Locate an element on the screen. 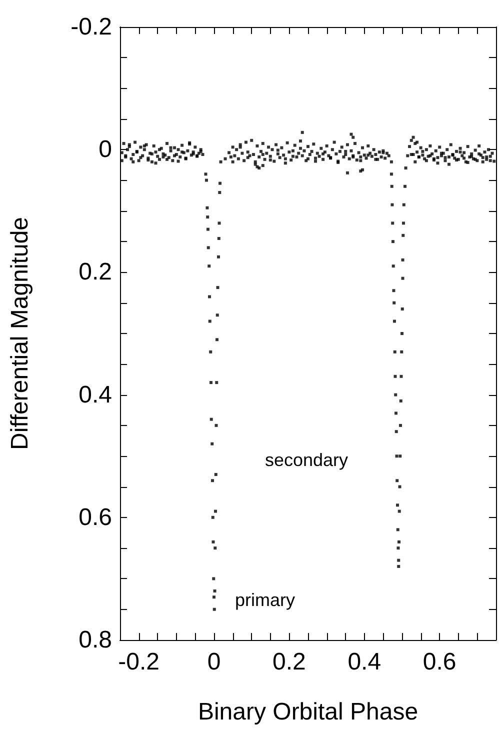  y-tick-label: 0.6 is located at coordinates (95, 517).